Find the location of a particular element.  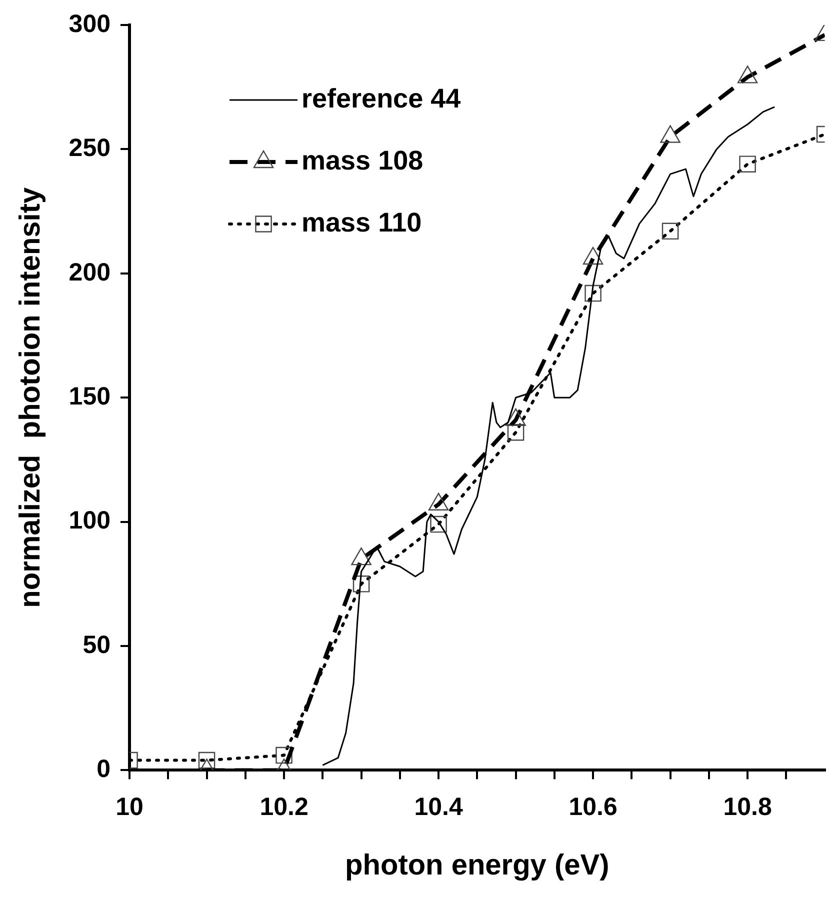

y-axis-title: normalized photoion intensity is located at coordinates (30, 397).